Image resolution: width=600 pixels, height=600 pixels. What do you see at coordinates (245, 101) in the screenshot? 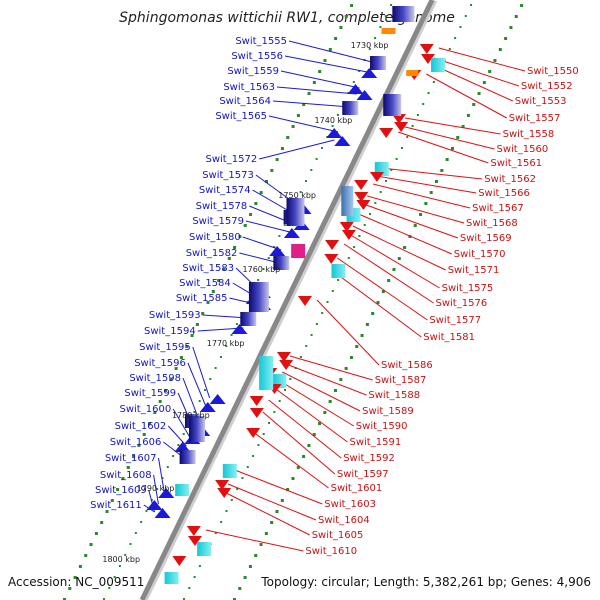
I see `gene-label-left: Swit_1564` at bounding box center [245, 101].